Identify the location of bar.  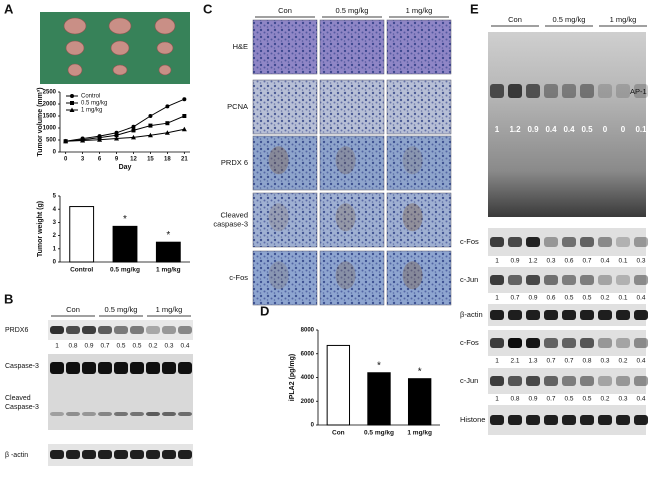
(168, 252).